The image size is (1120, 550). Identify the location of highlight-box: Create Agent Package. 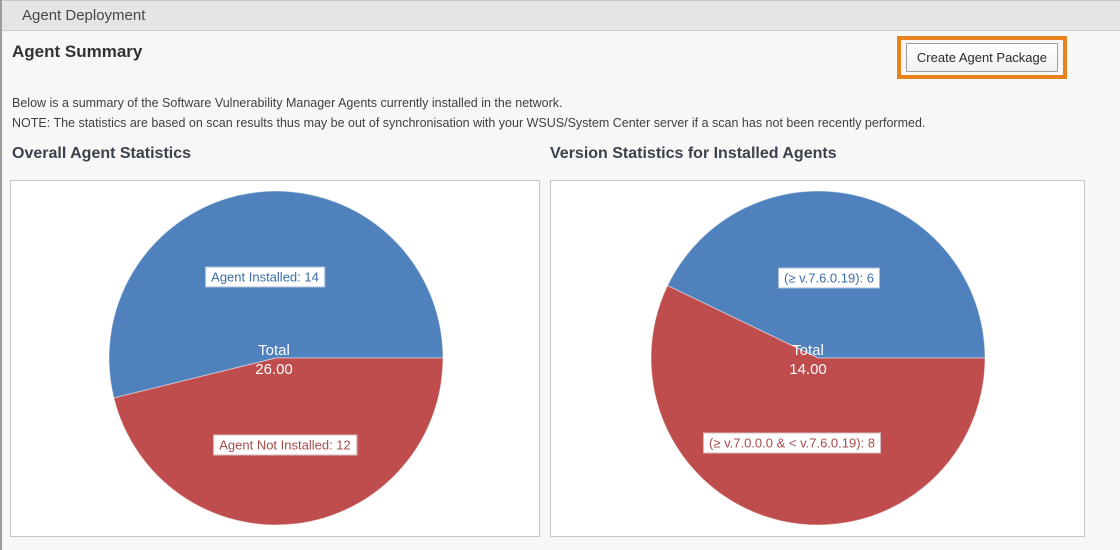
(981, 57).